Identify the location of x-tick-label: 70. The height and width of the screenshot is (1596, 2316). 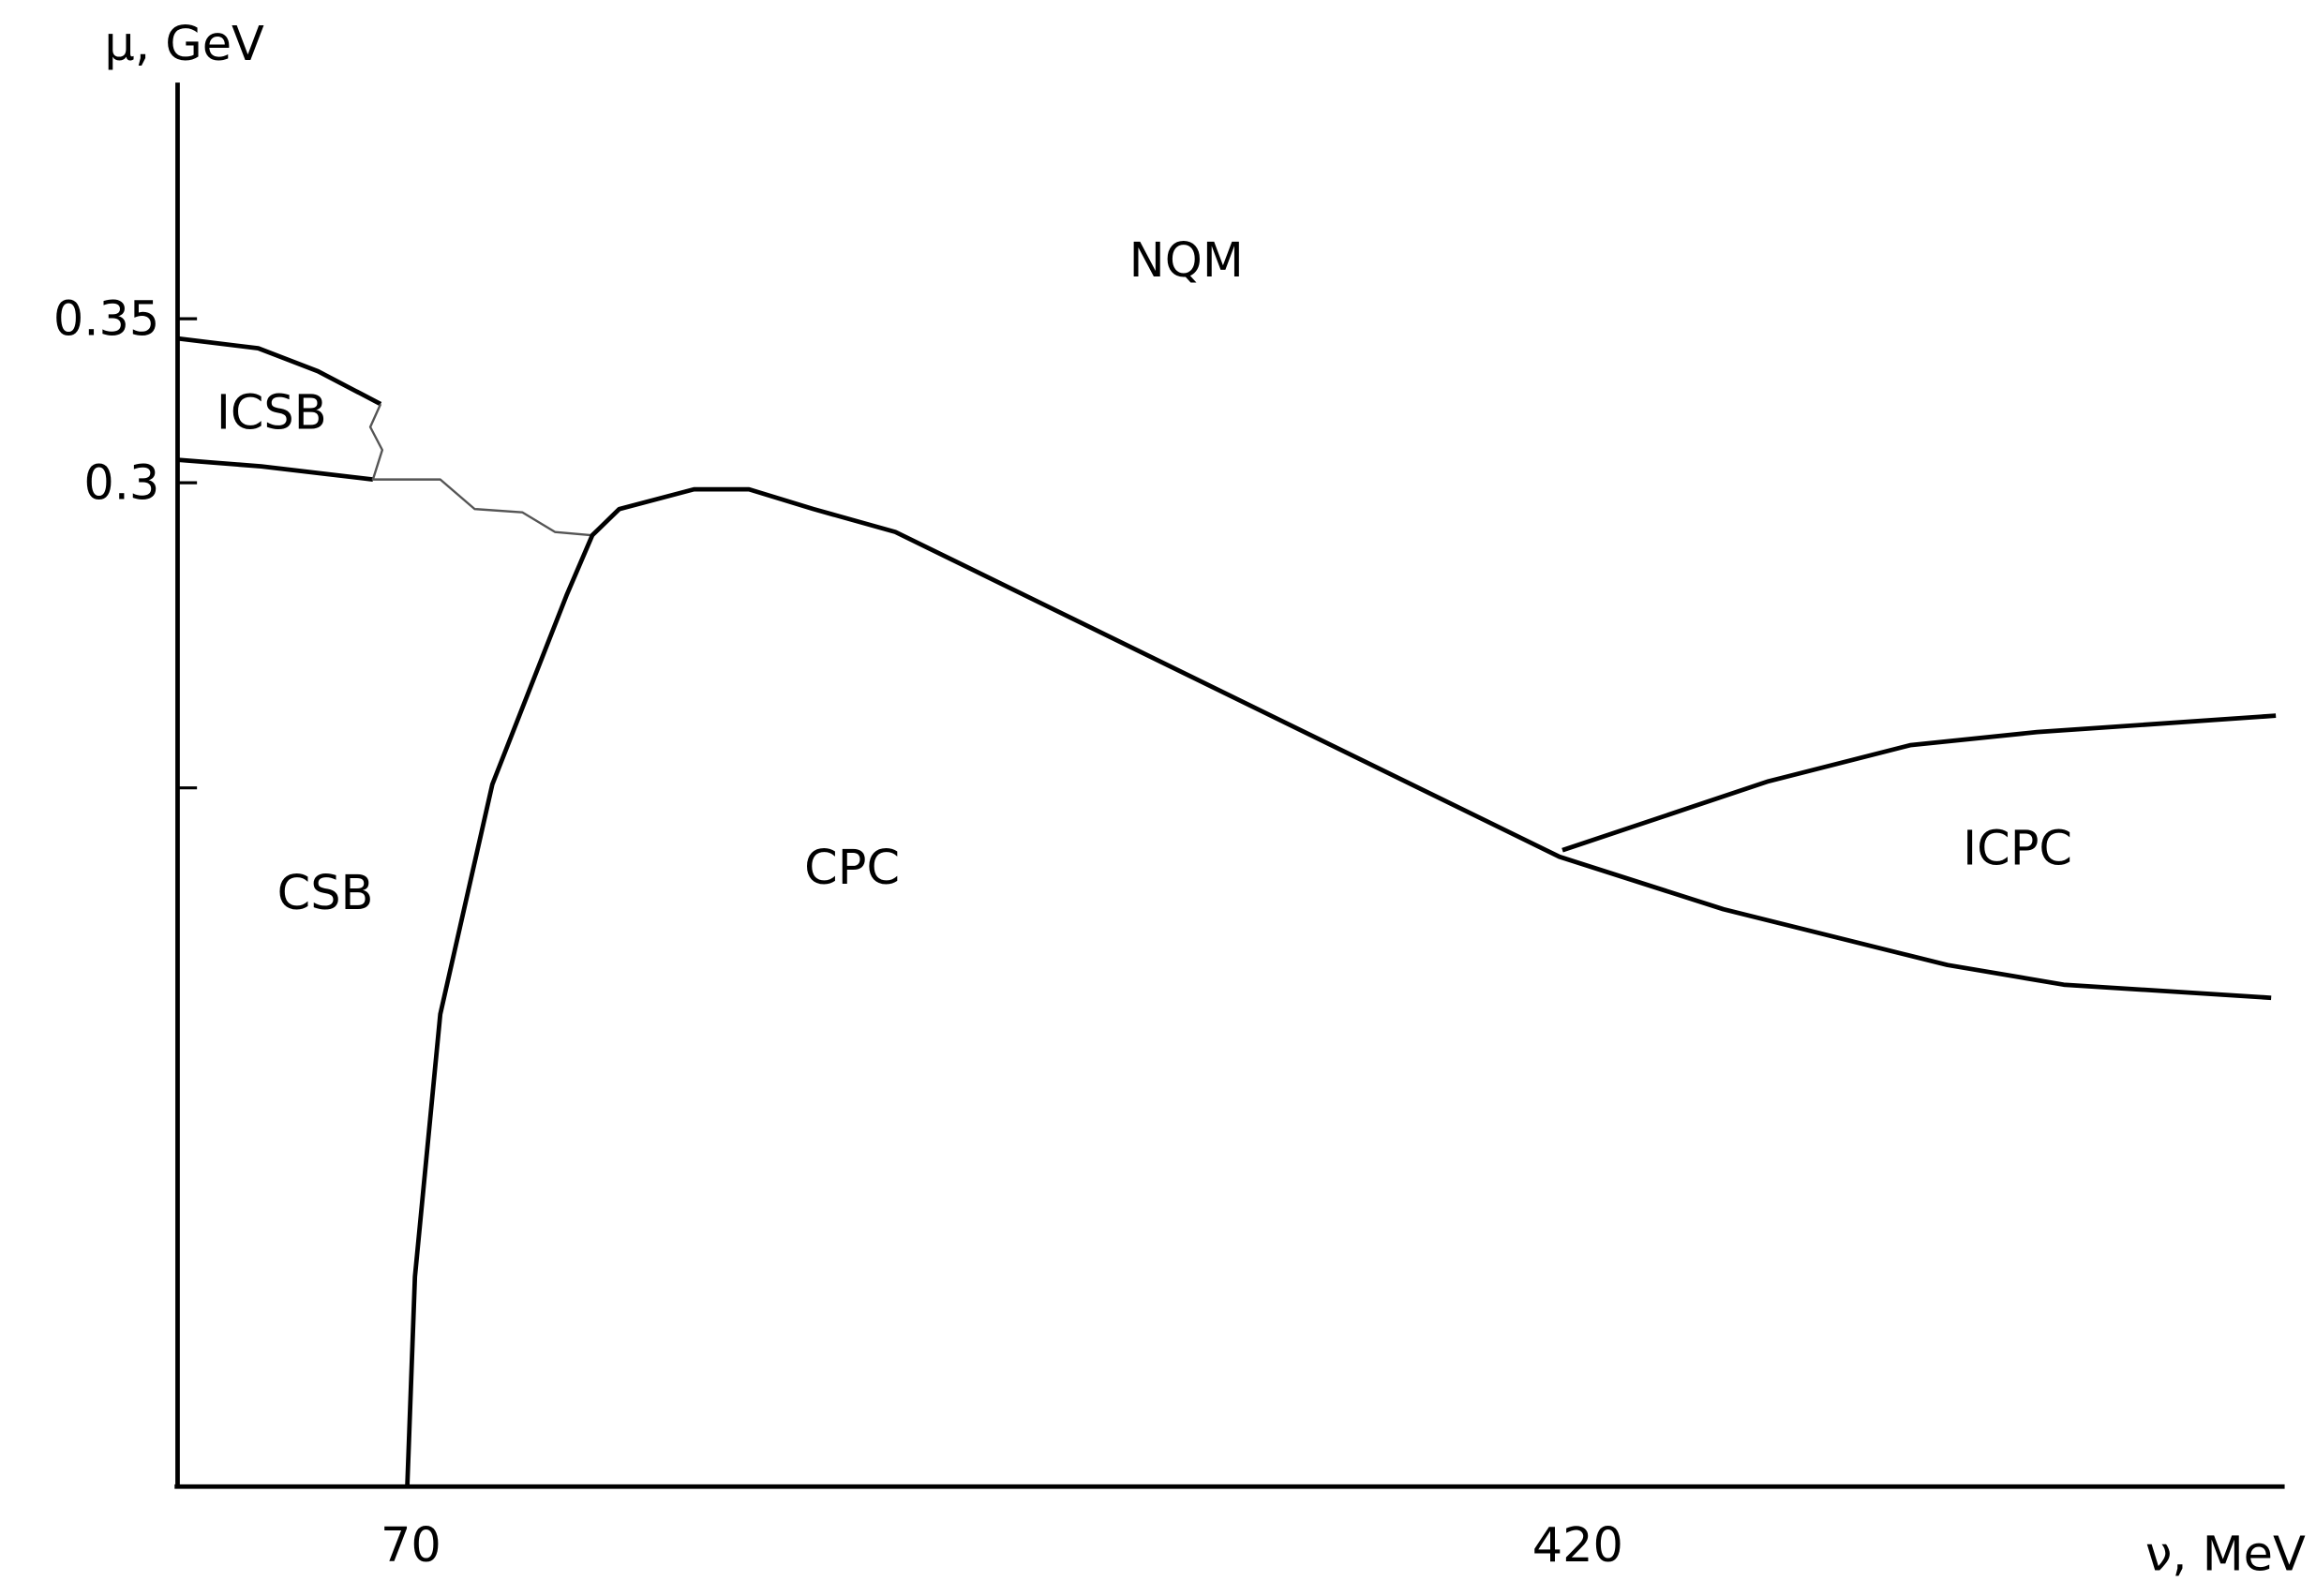
(411, 1546).